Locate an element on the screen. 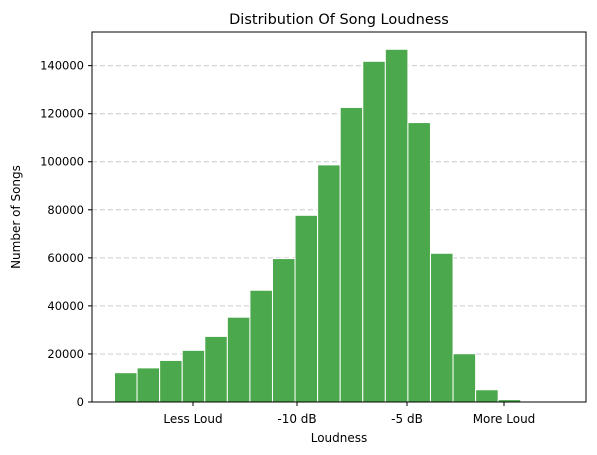  y-axis: 0 20000 40000 60000 80000 100000 120000 140000 is located at coordinates (66, 234).